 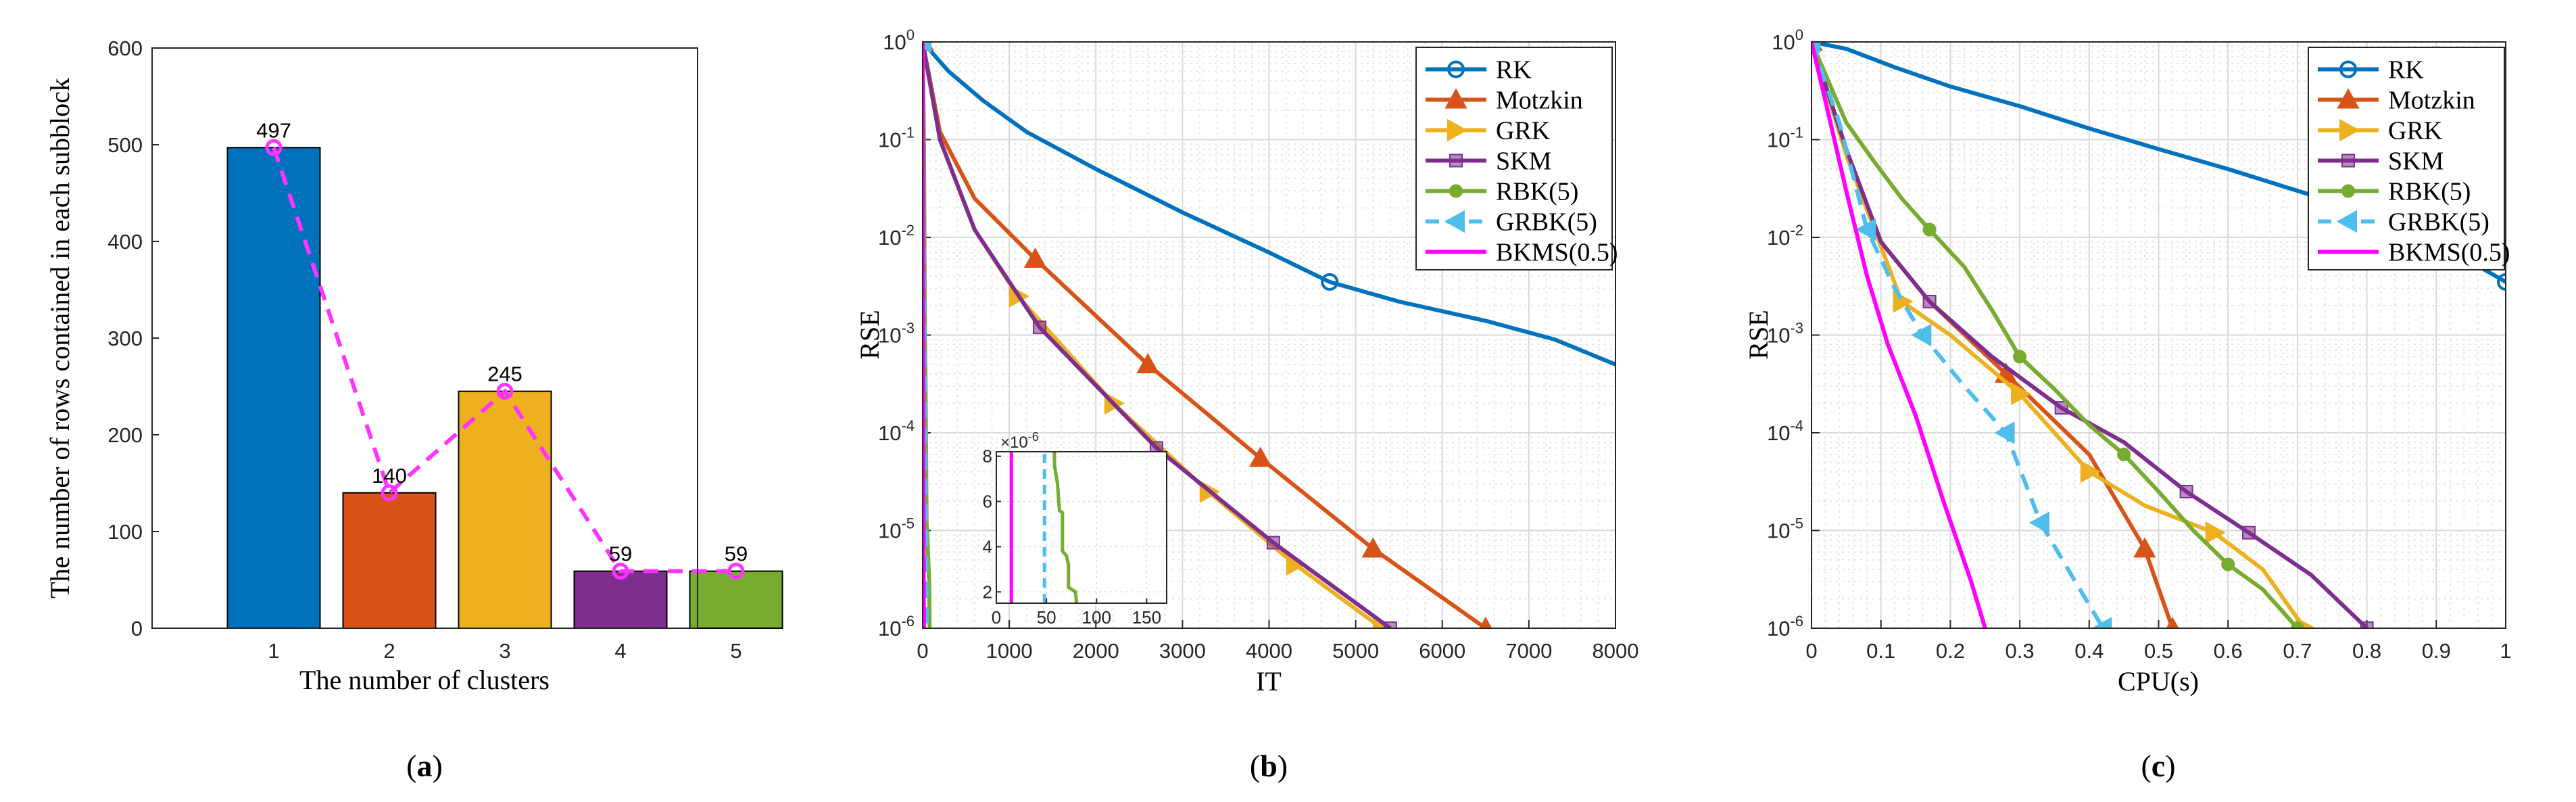 I want to click on x-tick-label-a: 3, so click(x=504, y=651).